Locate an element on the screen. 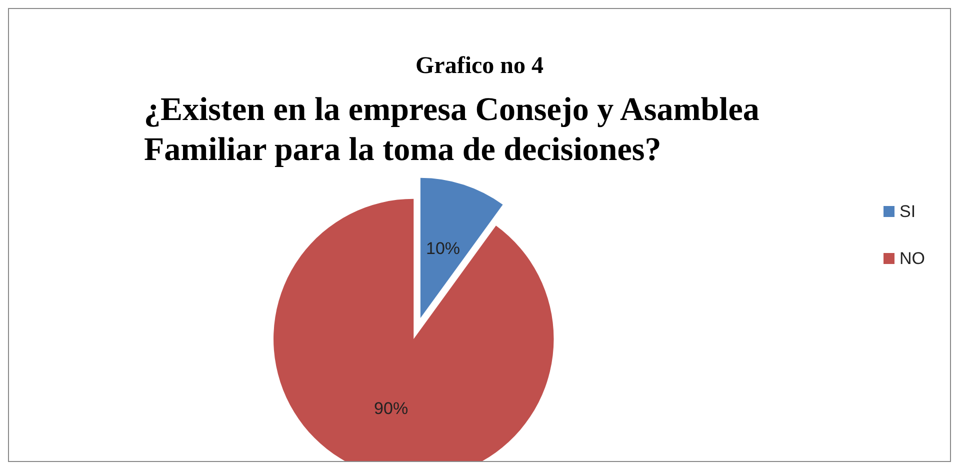 The height and width of the screenshot is (470, 959). data-label: 10% is located at coordinates (443, 248).